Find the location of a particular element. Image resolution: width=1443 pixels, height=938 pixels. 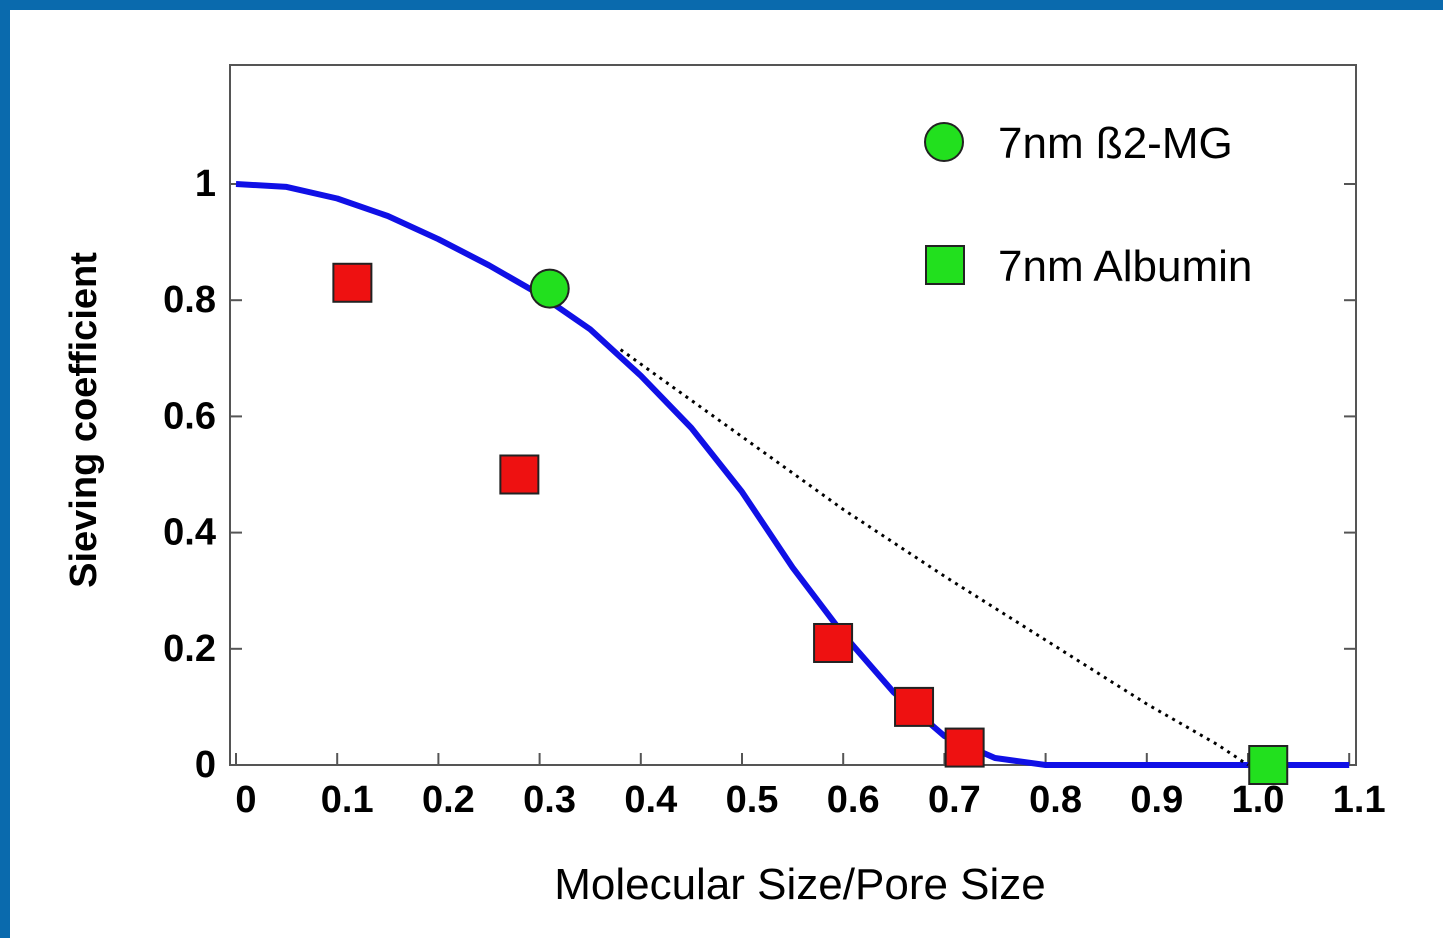

x-tick-label: 0.6 is located at coordinates (853, 800).